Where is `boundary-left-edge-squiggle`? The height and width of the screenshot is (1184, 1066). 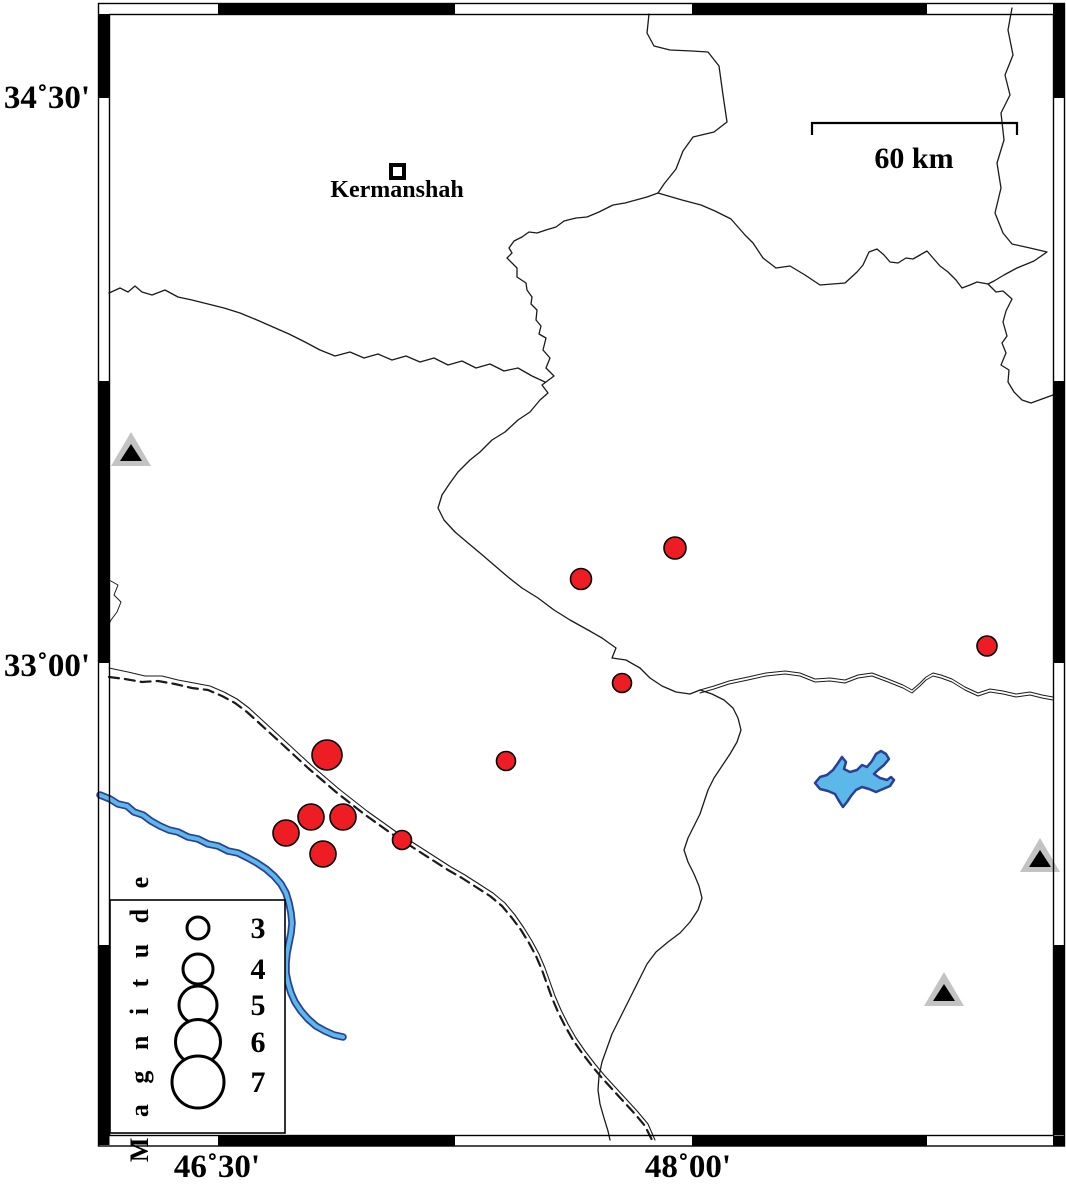 boundary-left-edge-squiggle is located at coordinates (115, 602).